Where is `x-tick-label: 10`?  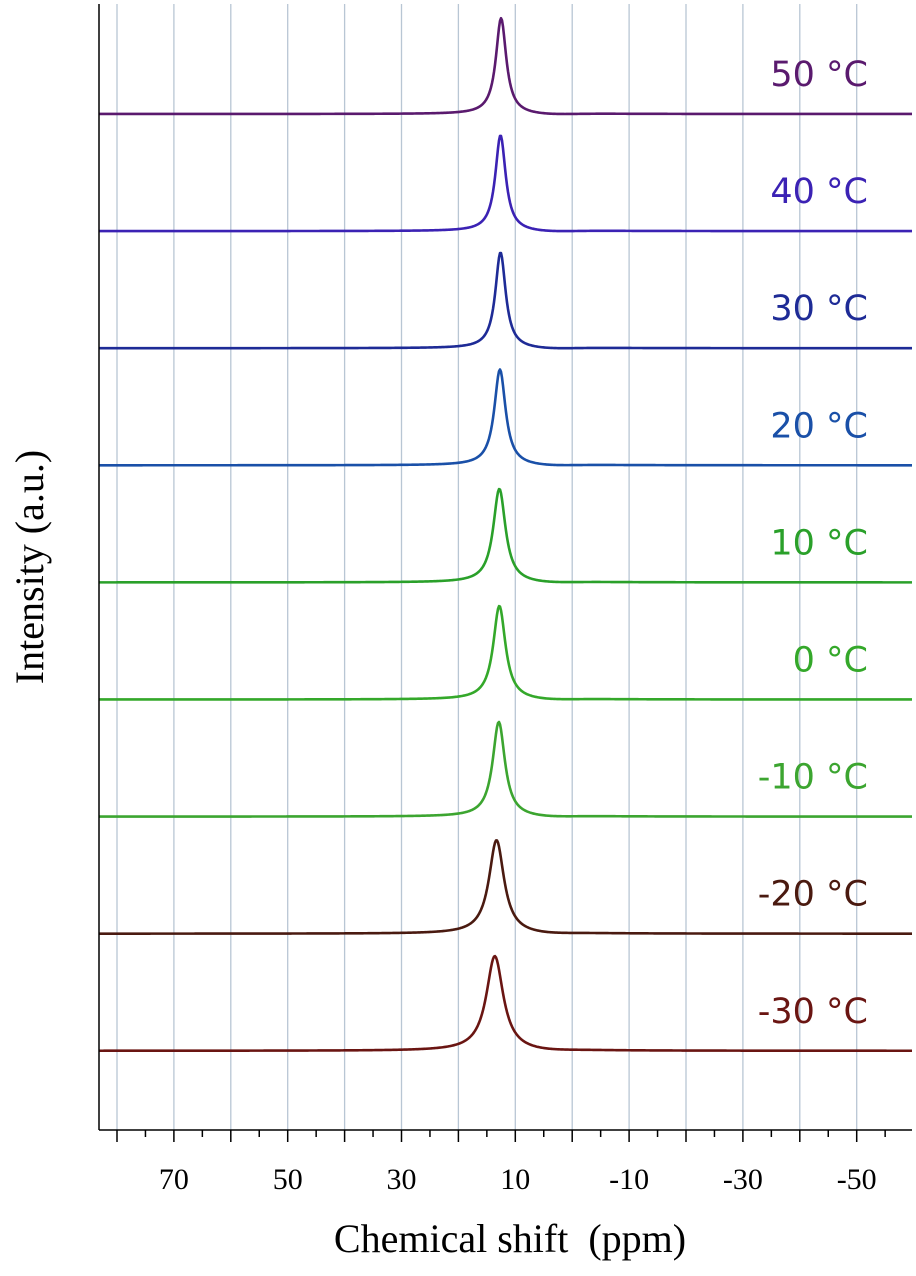 x-tick-label: 10 is located at coordinates (515, 1179).